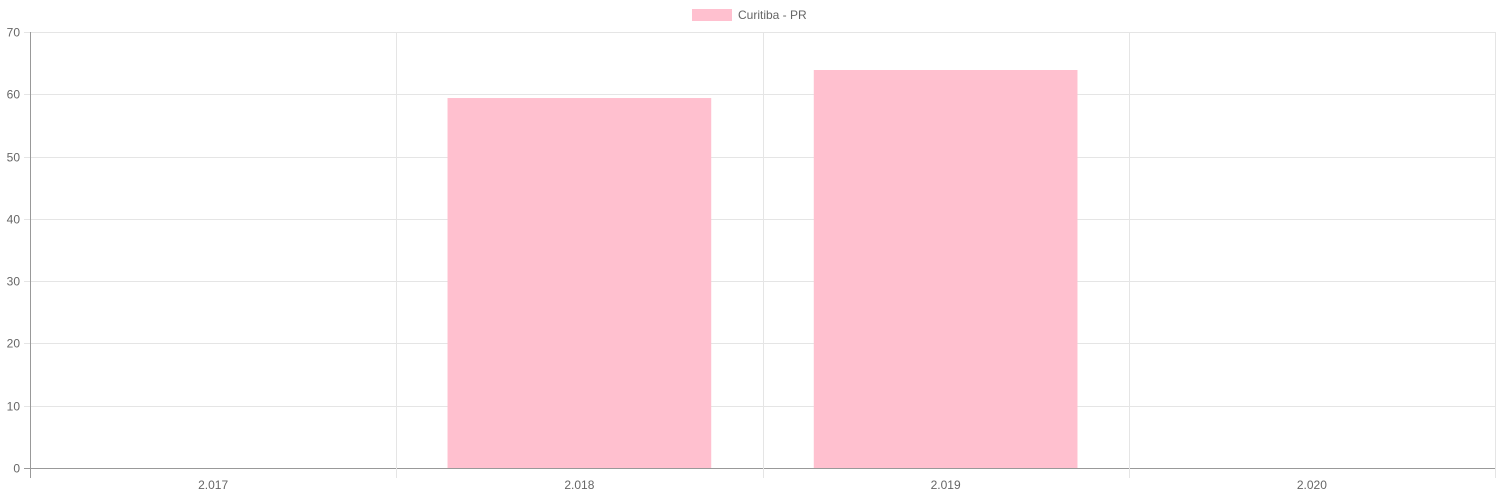  Describe the element at coordinates (14, 158) in the screenshot. I see `y-tick-label: 50` at that location.